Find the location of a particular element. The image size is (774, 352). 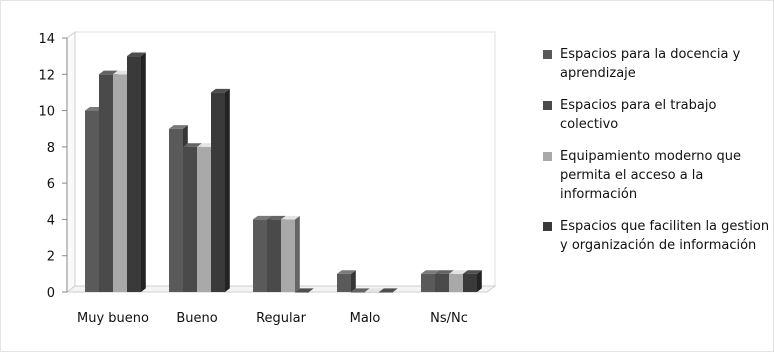

legend-label: Espacios para la docencia y aprendizaje is located at coordinates (650, 64).